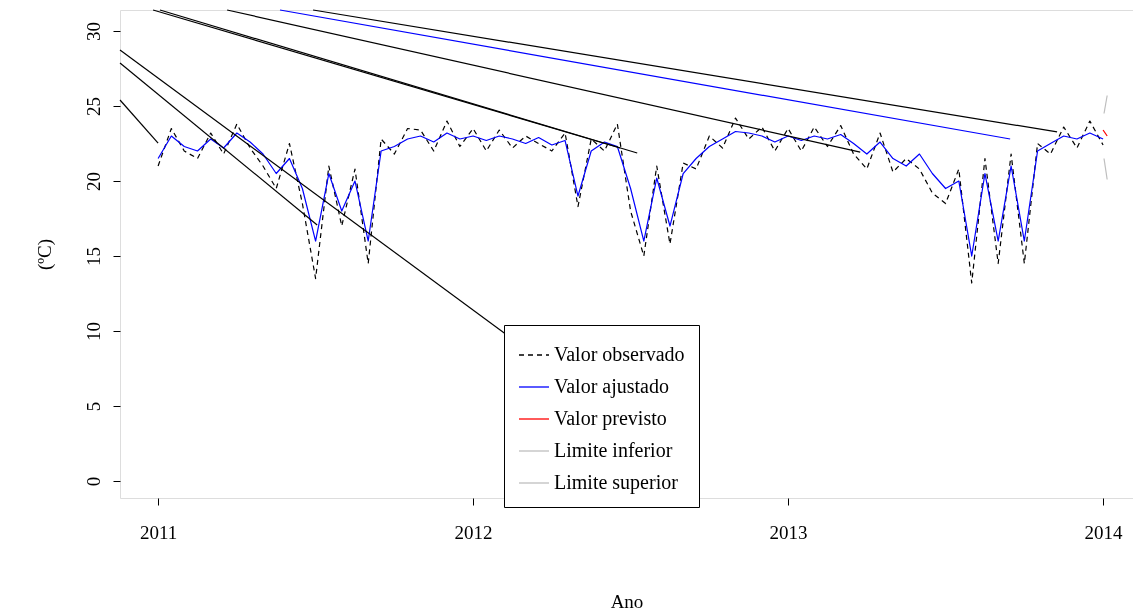 This screenshot has height=611, width=1133. What do you see at coordinates (788, 532) in the screenshot?
I see `x-tick-label: 2013` at bounding box center [788, 532].